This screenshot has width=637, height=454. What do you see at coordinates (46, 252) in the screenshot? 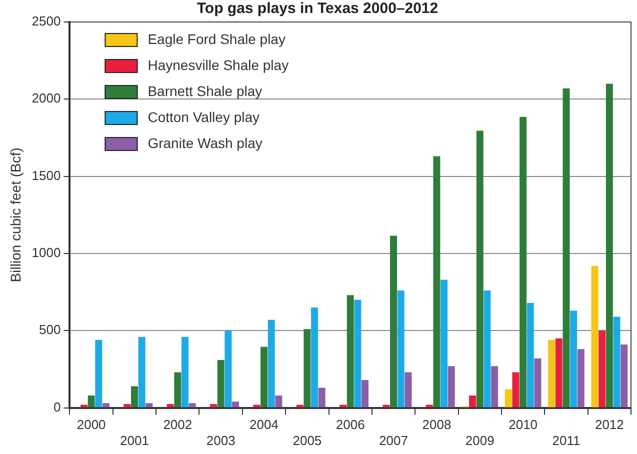
I see `y-tick-label: 1000` at bounding box center [46, 252].